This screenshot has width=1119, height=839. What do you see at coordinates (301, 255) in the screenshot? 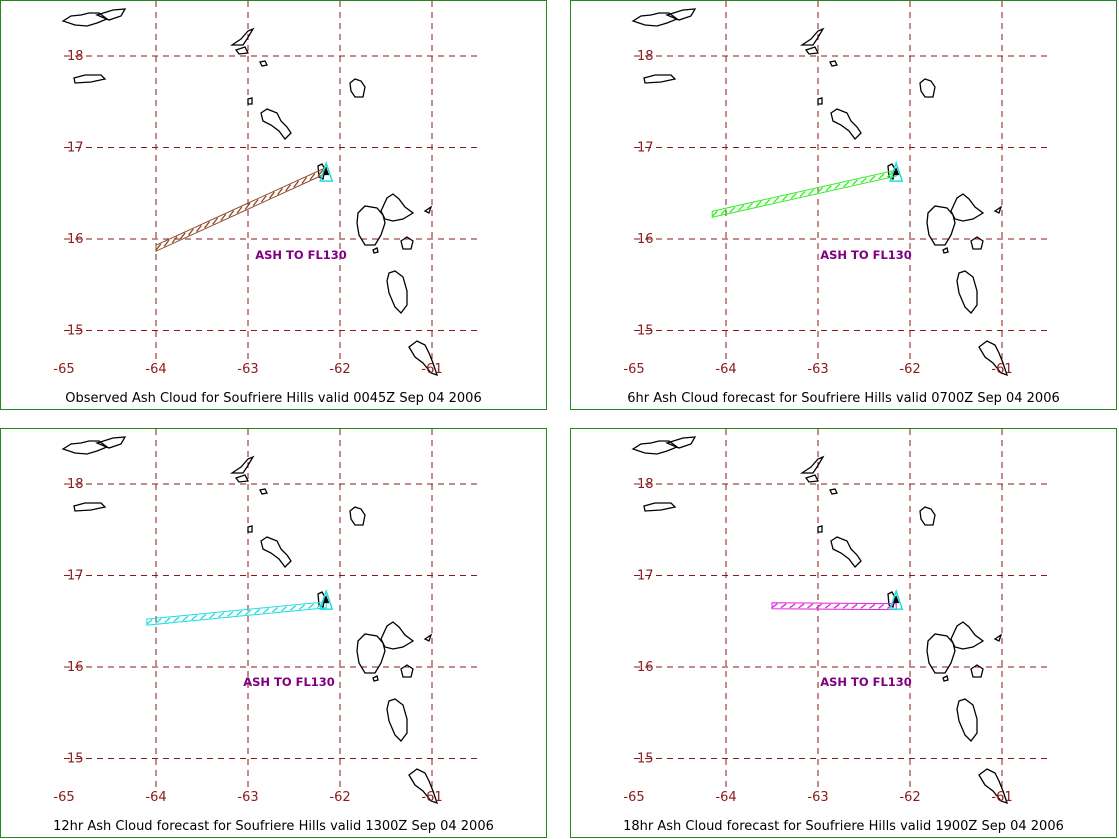
I see `ash-altitude-label: ASH TO FL130` at bounding box center [301, 255].